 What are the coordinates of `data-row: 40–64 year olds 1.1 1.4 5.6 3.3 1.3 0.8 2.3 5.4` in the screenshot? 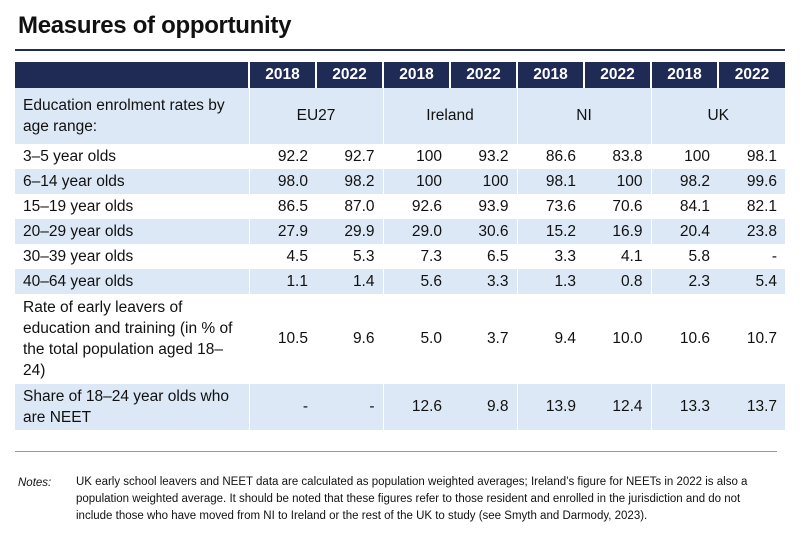 It's located at (400, 281).